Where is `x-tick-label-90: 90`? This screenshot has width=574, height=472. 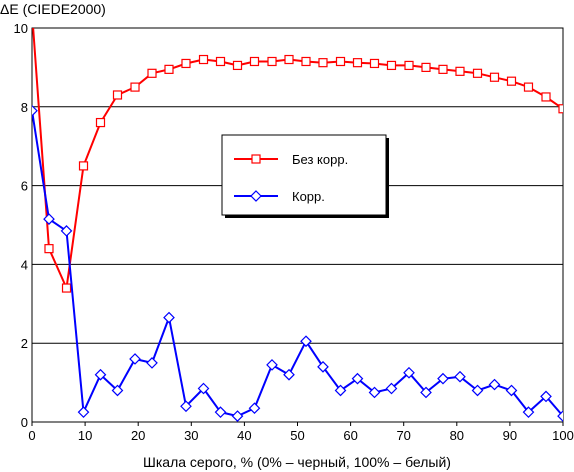
x-tick-label-90: 90 is located at coordinates (510, 435).